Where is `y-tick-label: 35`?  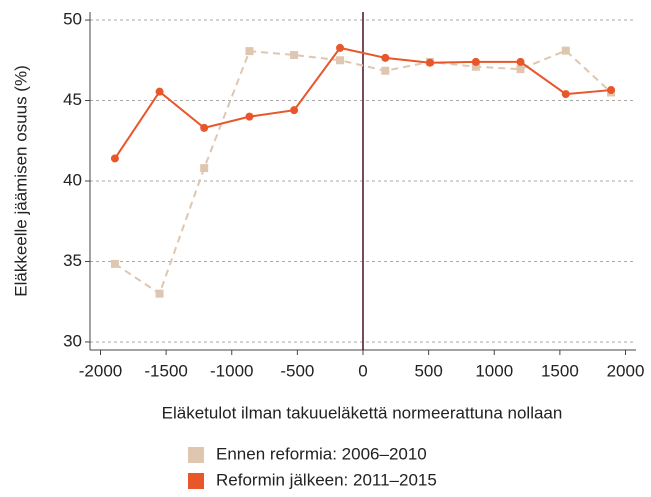 y-tick-label: 35 is located at coordinates (72, 260).